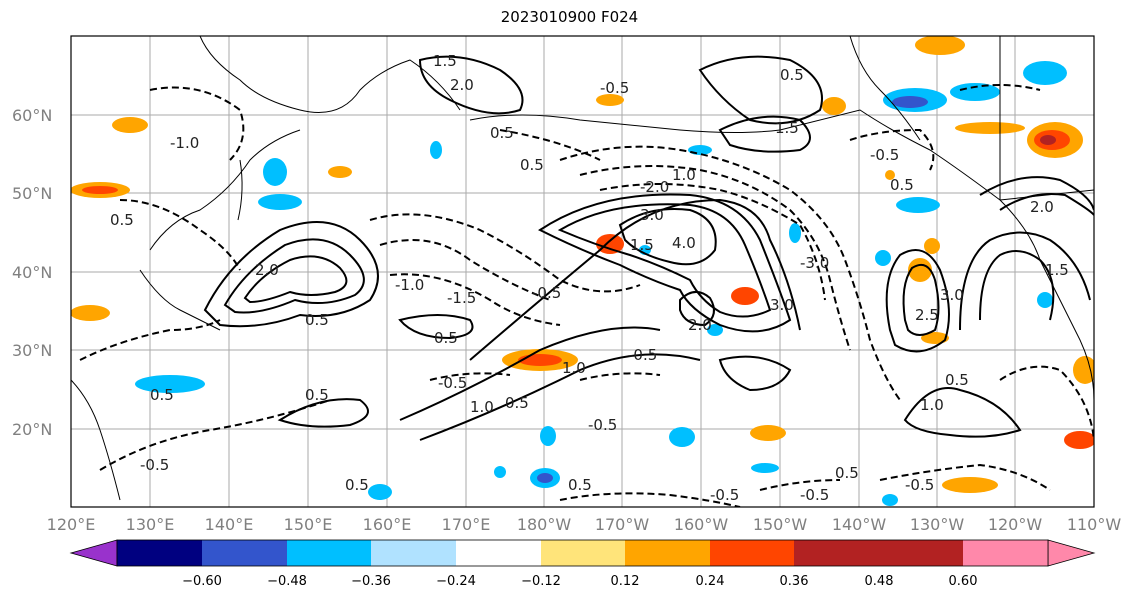 The image size is (1139, 601). I want to click on lat-label: 30°N, so click(32, 350).